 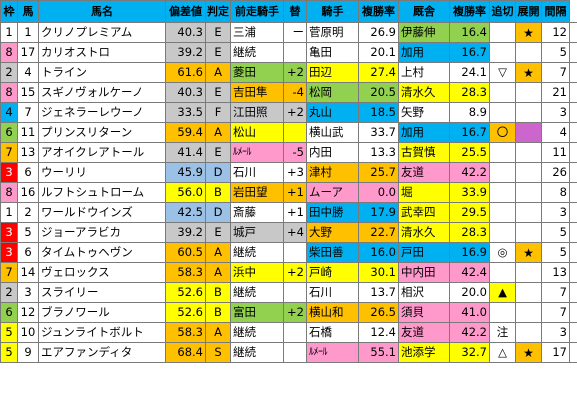 What do you see at coordinates (28, 292) in the screenshot?
I see `horse-number-cell: 3` at bounding box center [28, 292].